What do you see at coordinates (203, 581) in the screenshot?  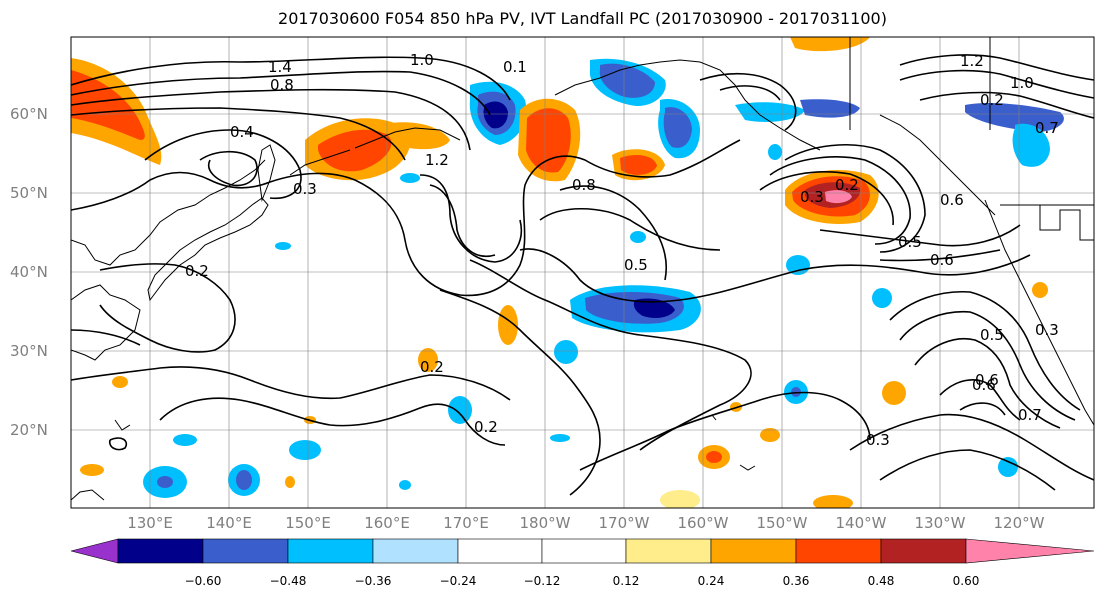 I see `colorbar-tick-label: −0.60` at bounding box center [203, 581].